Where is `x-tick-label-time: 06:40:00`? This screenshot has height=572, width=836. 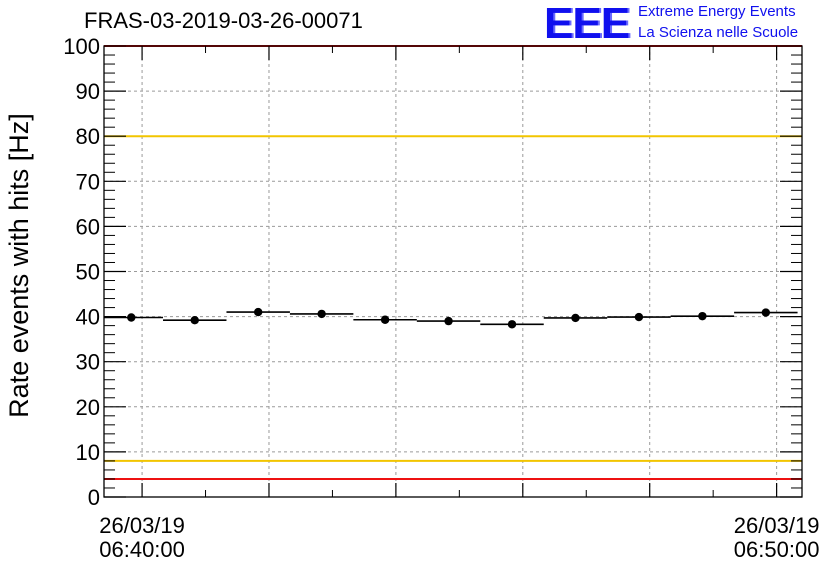 x-tick-label-time: 06:40:00 is located at coordinates (142, 549).